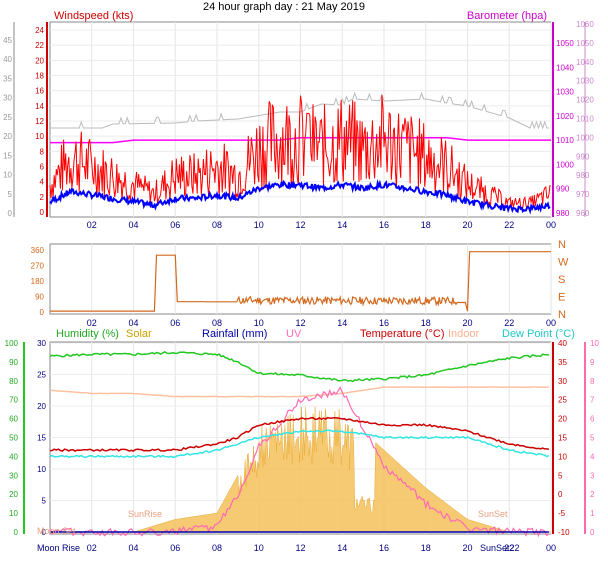 This screenshot has height=561, width=608. What do you see at coordinates (300, 225) in the screenshot?
I see `time-tick-label: 12` at bounding box center [300, 225].